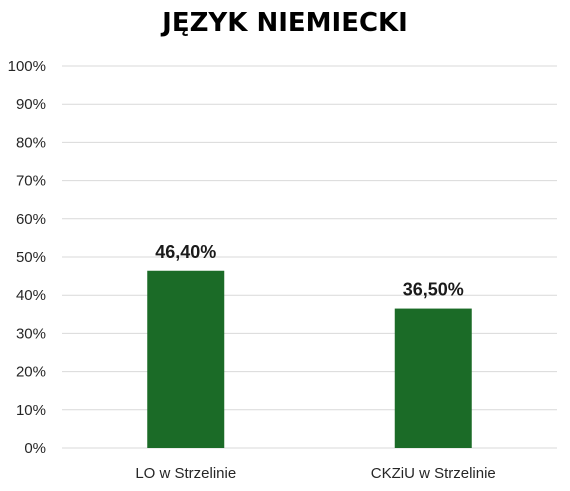  What do you see at coordinates (433, 473) in the screenshot?
I see `x-category-label: CKZiU w Strzelinie` at bounding box center [433, 473].